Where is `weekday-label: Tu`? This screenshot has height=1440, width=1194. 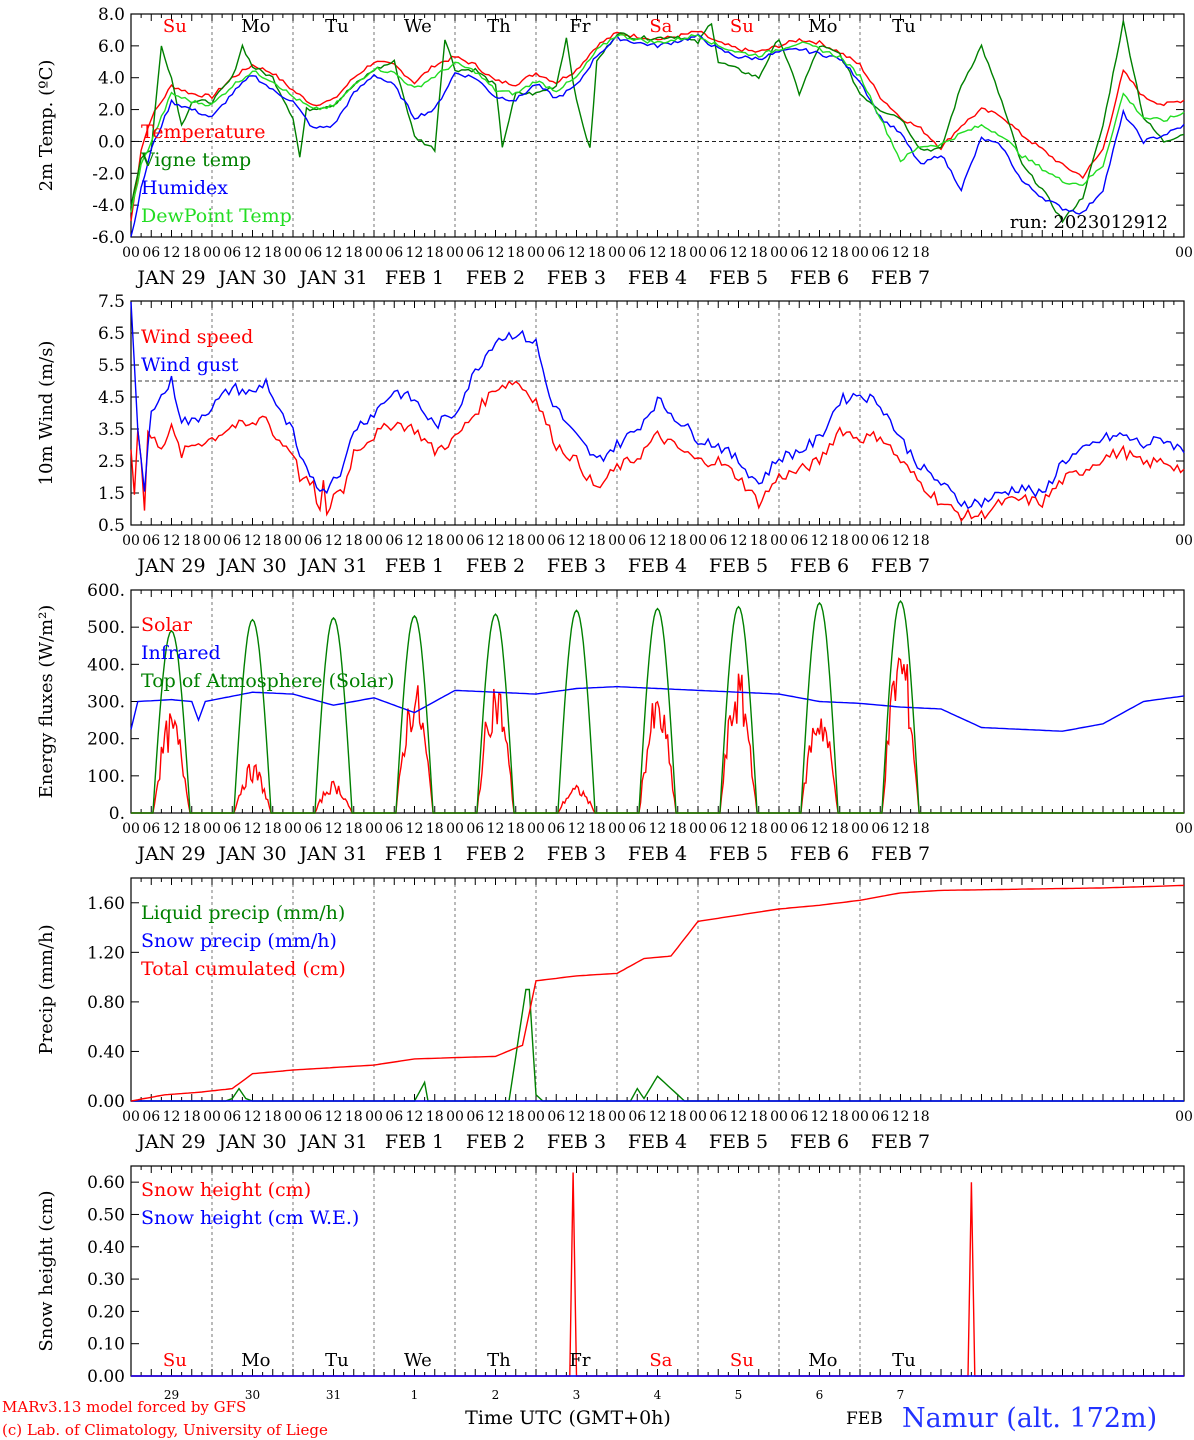
weekday-label: Tu is located at coordinates (337, 1360).